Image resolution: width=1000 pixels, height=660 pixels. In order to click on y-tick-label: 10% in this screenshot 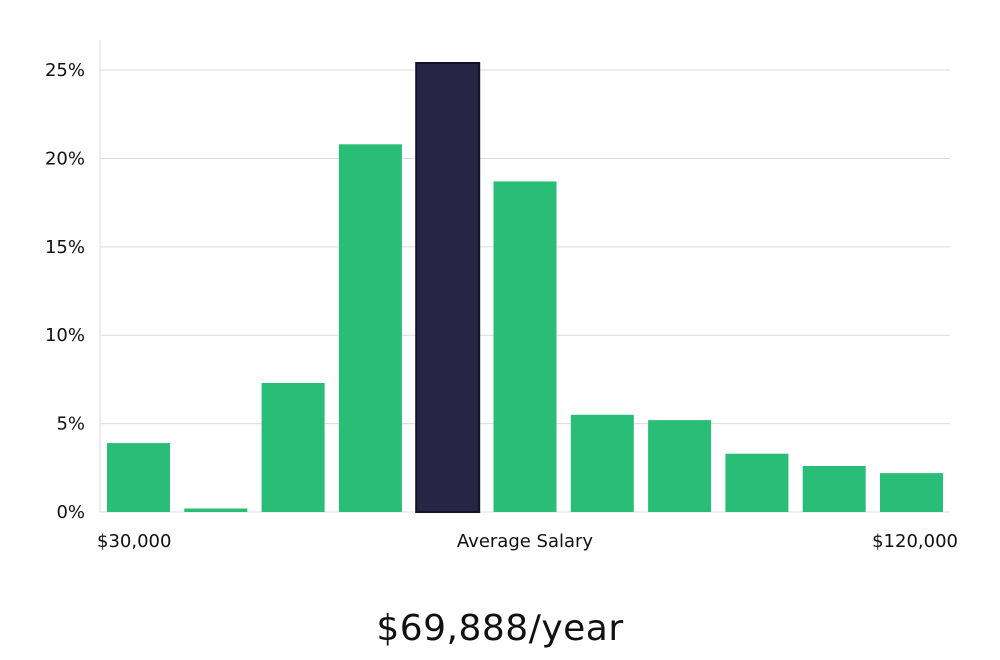, I will do `click(65, 335)`.